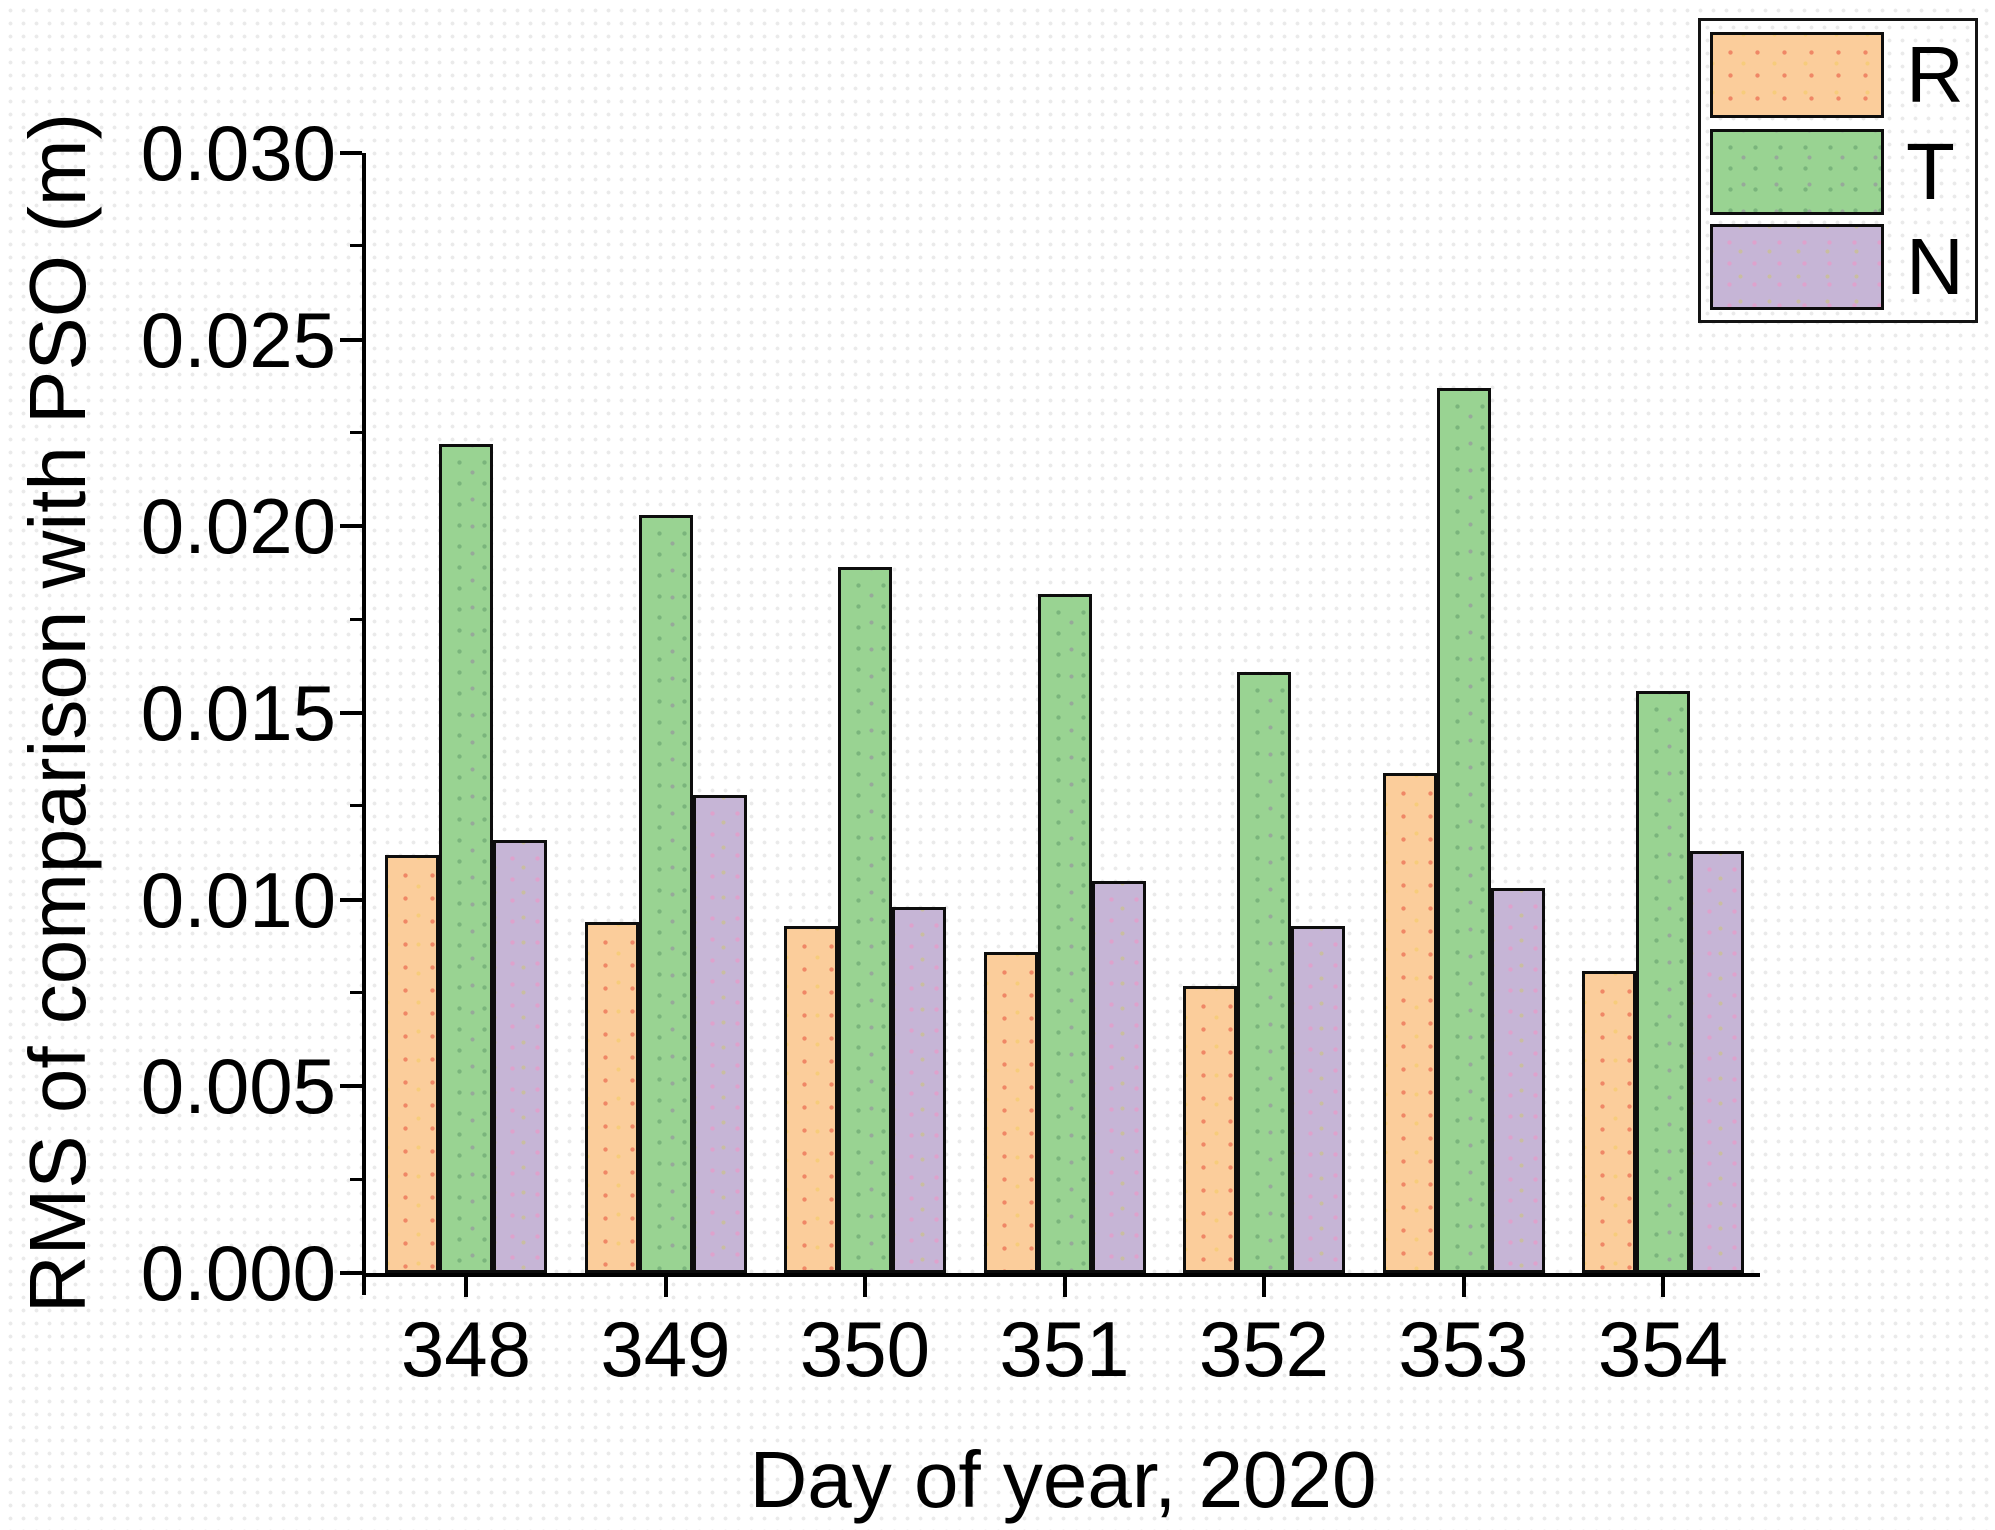 The width and height of the screenshot is (1995, 1530). Describe the element at coordinates (865, 1349) in the screenshot. I see `x-tick-label: 350` at that location.